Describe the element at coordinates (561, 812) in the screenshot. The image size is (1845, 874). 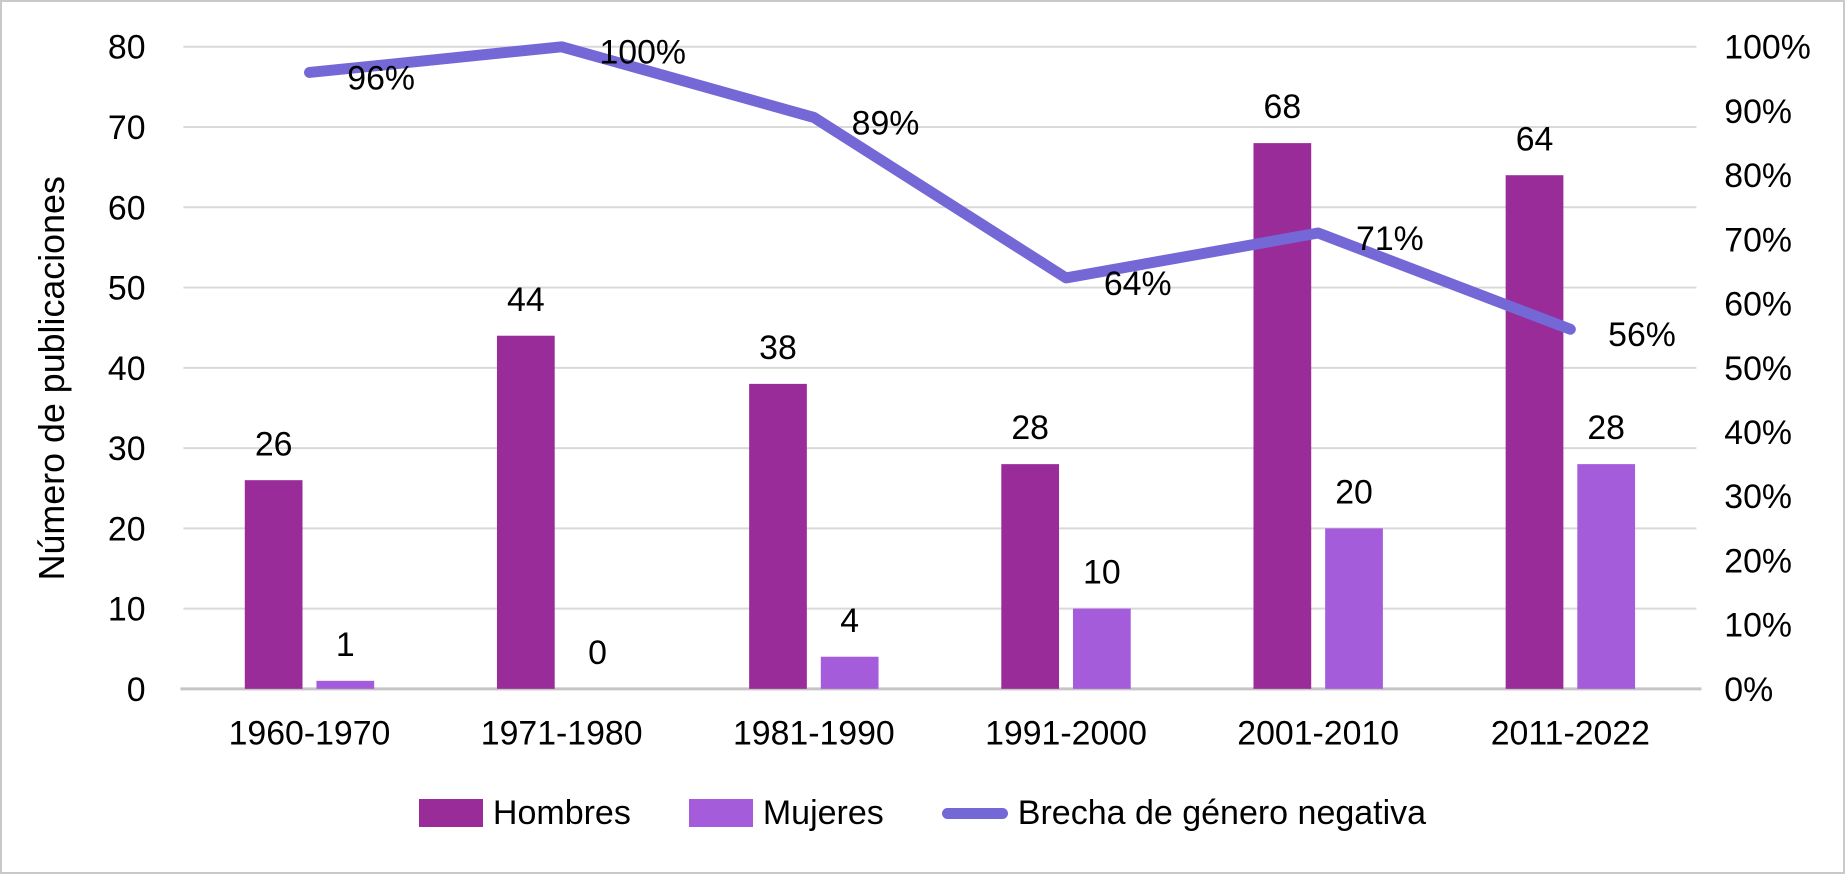
I see `legend-label: Hombres` at that location.